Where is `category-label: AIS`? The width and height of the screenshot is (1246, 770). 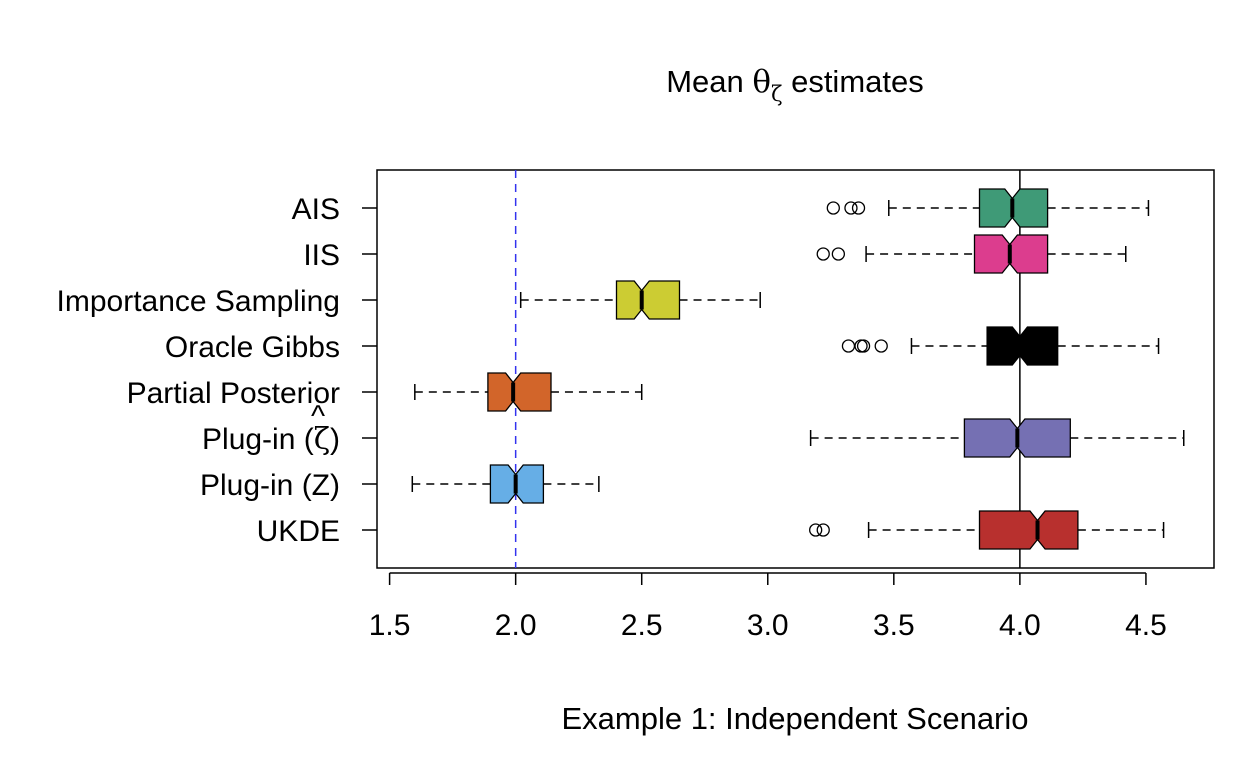
category-label: AIS is located at coordinates (316, 209).